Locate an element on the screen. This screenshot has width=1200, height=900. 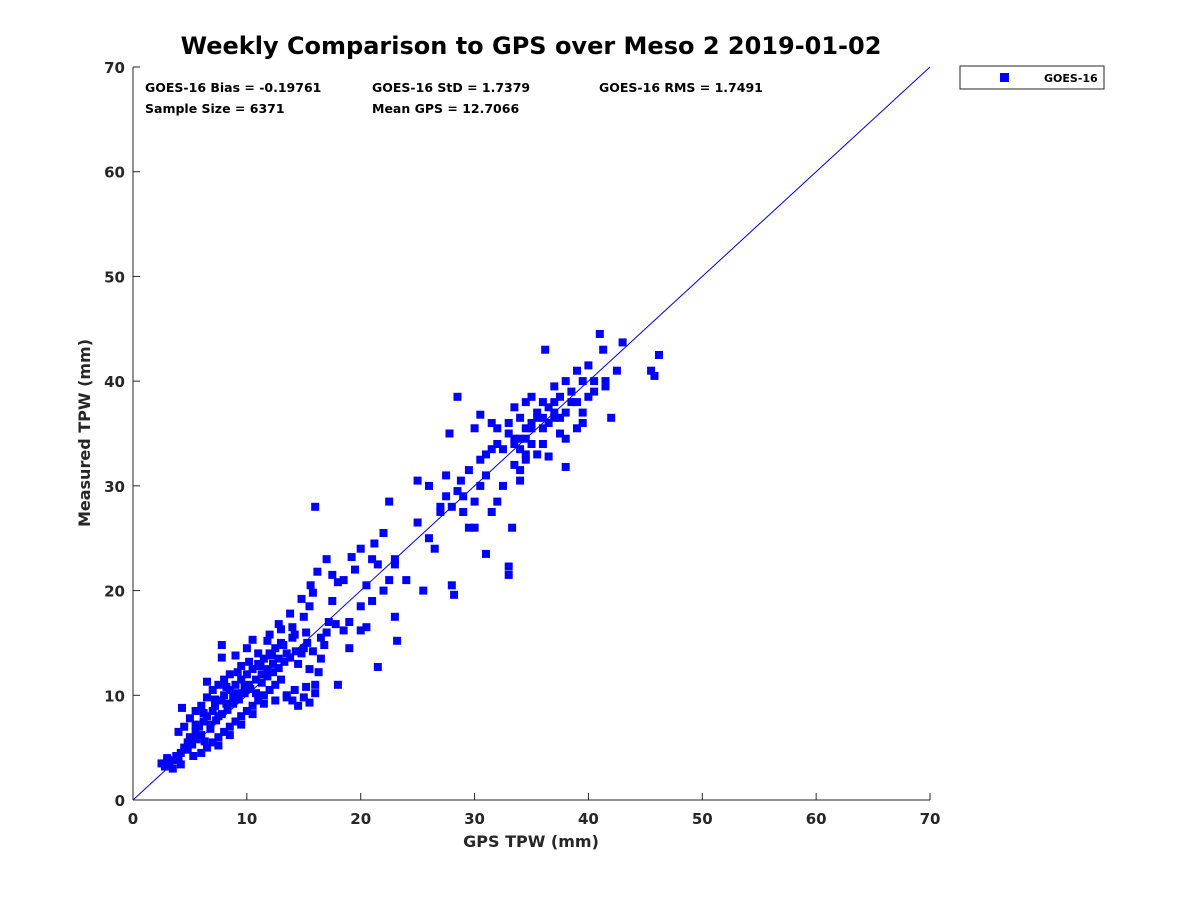
y-tick-label: 50 is located at coordinates (114, 277).